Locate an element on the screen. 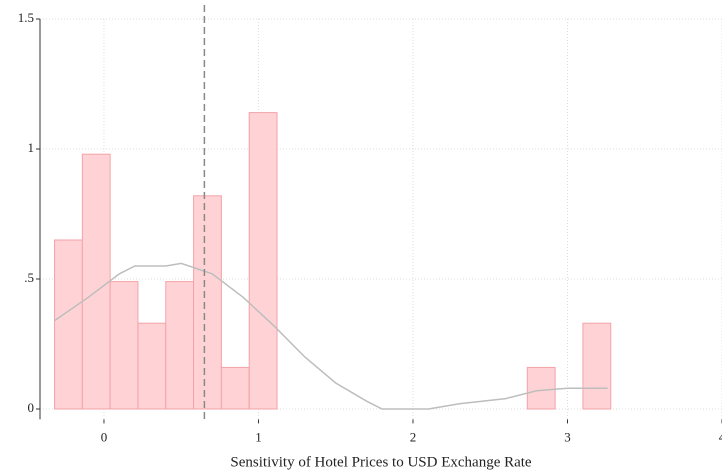  x-tick-label: 0 is located at coordinates (104, 436).